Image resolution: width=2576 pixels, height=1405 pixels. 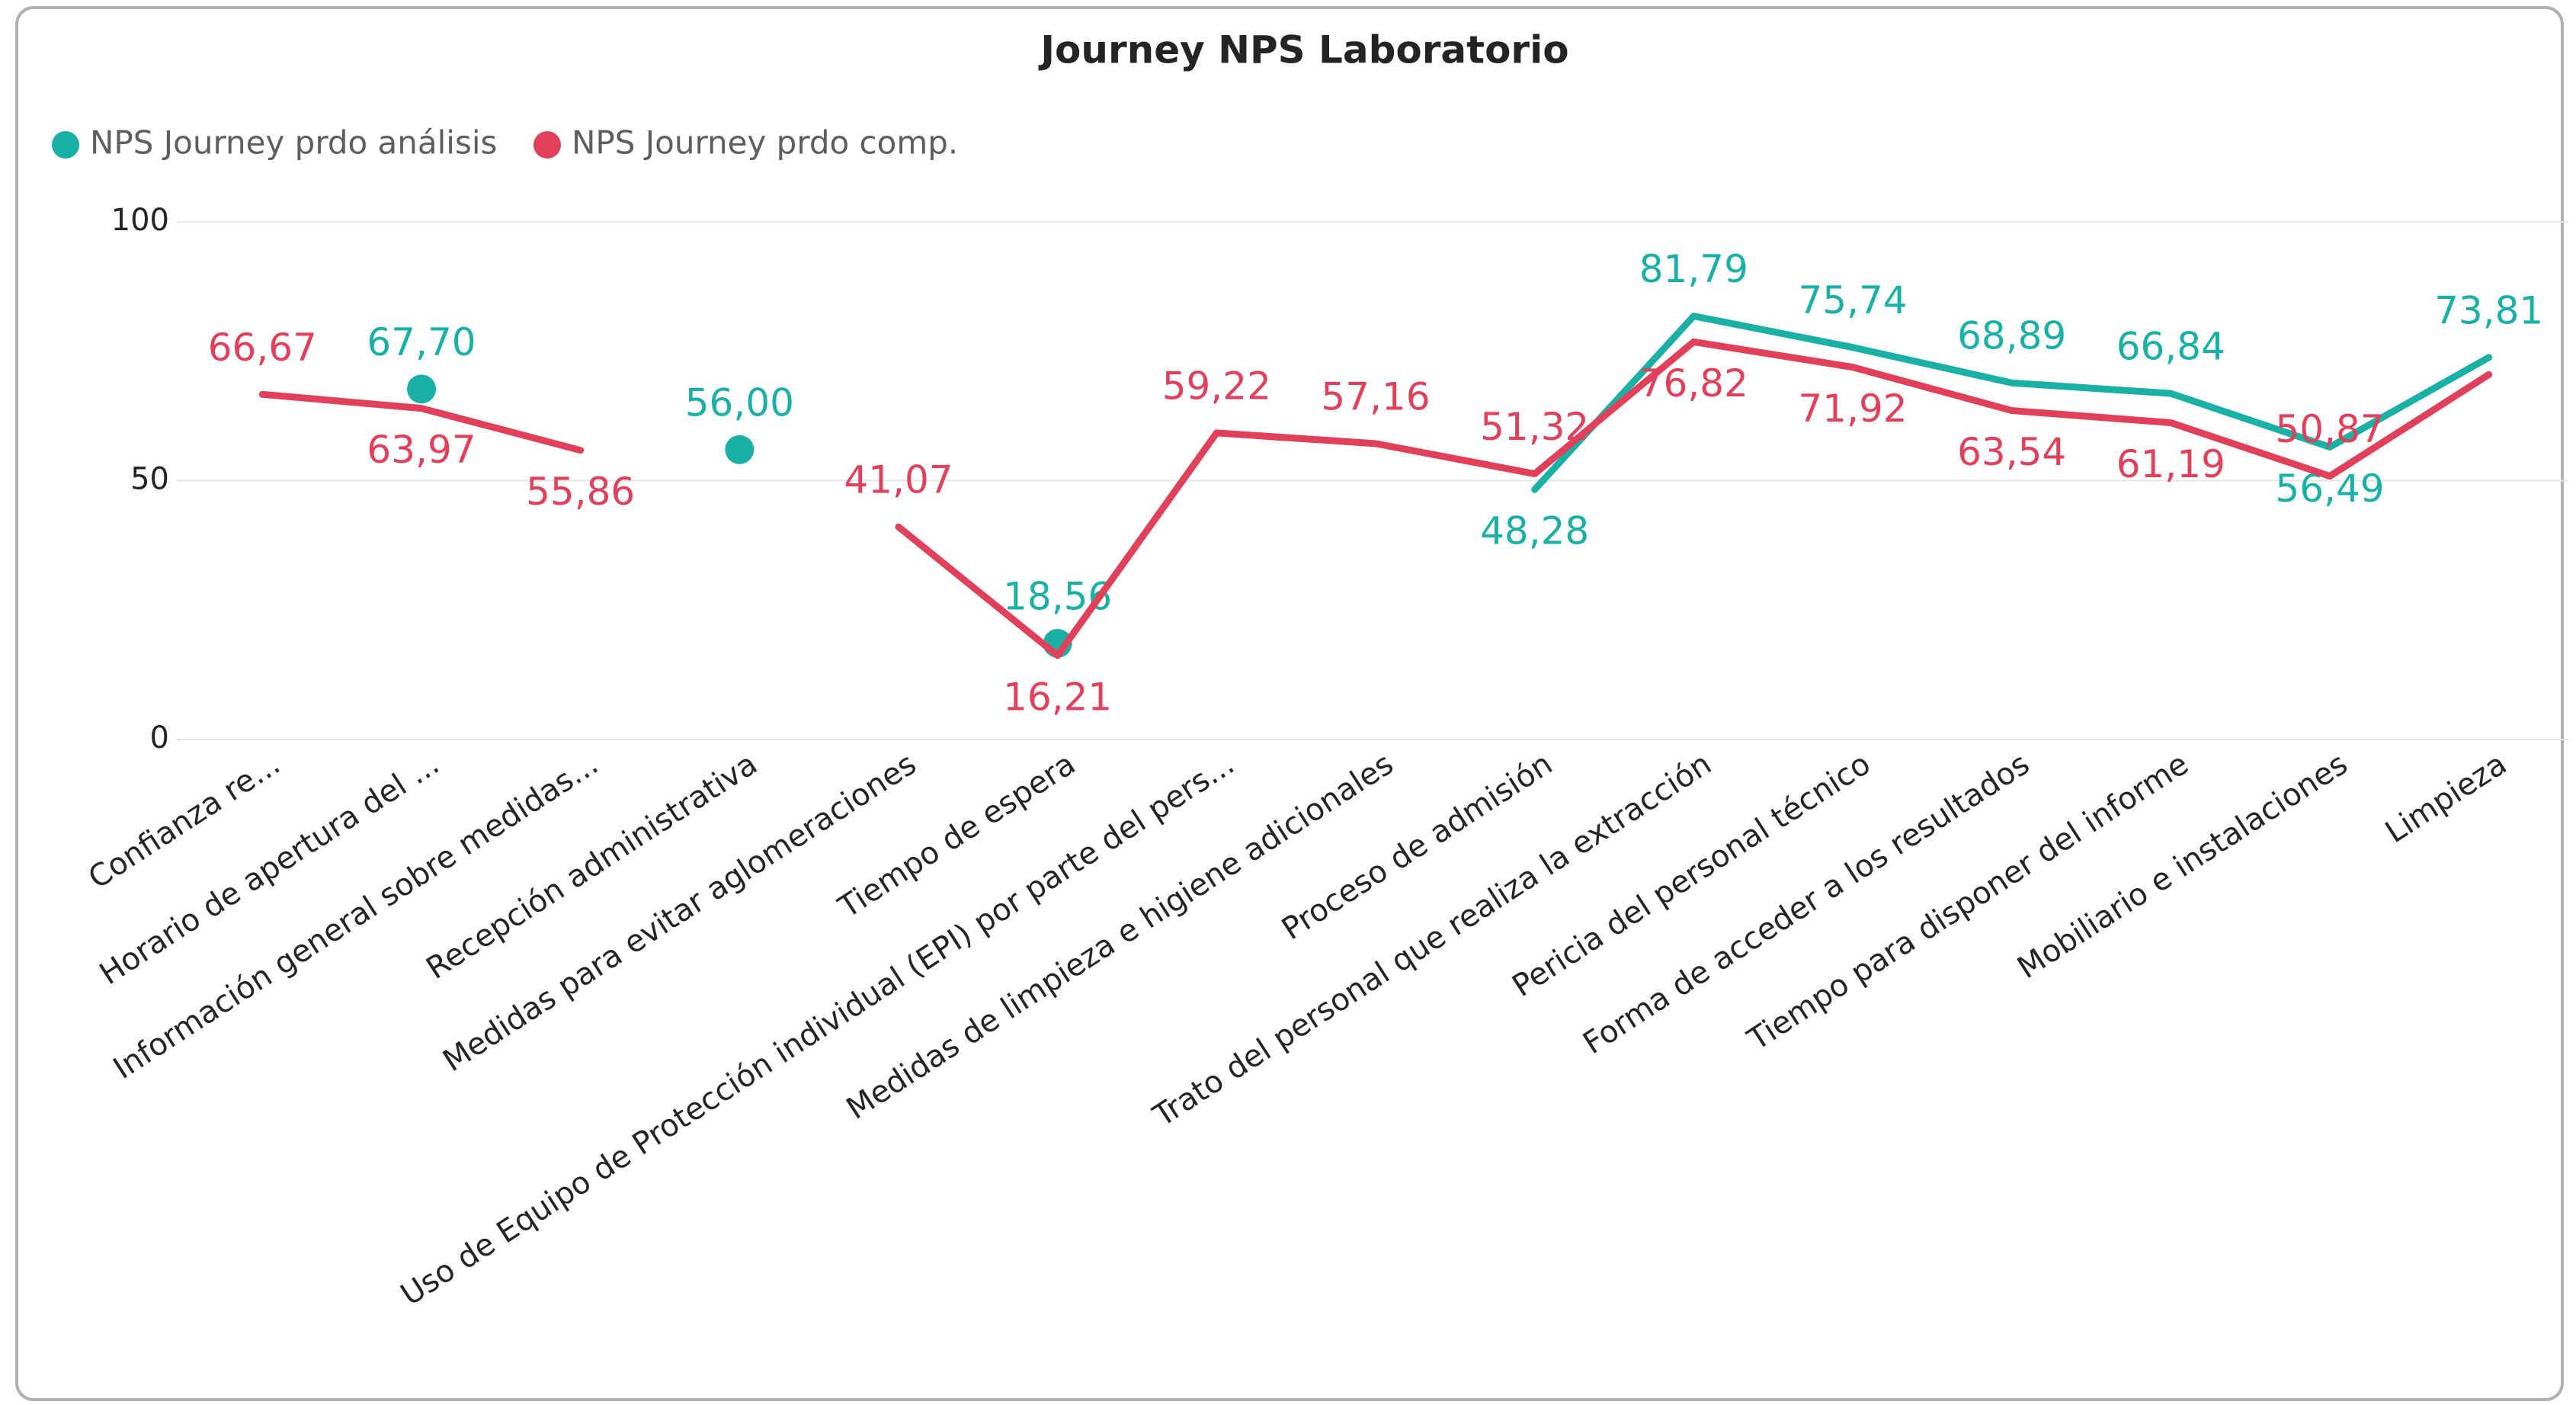 I want to click on data-label: 51,32, so click(x=1534, y=427).